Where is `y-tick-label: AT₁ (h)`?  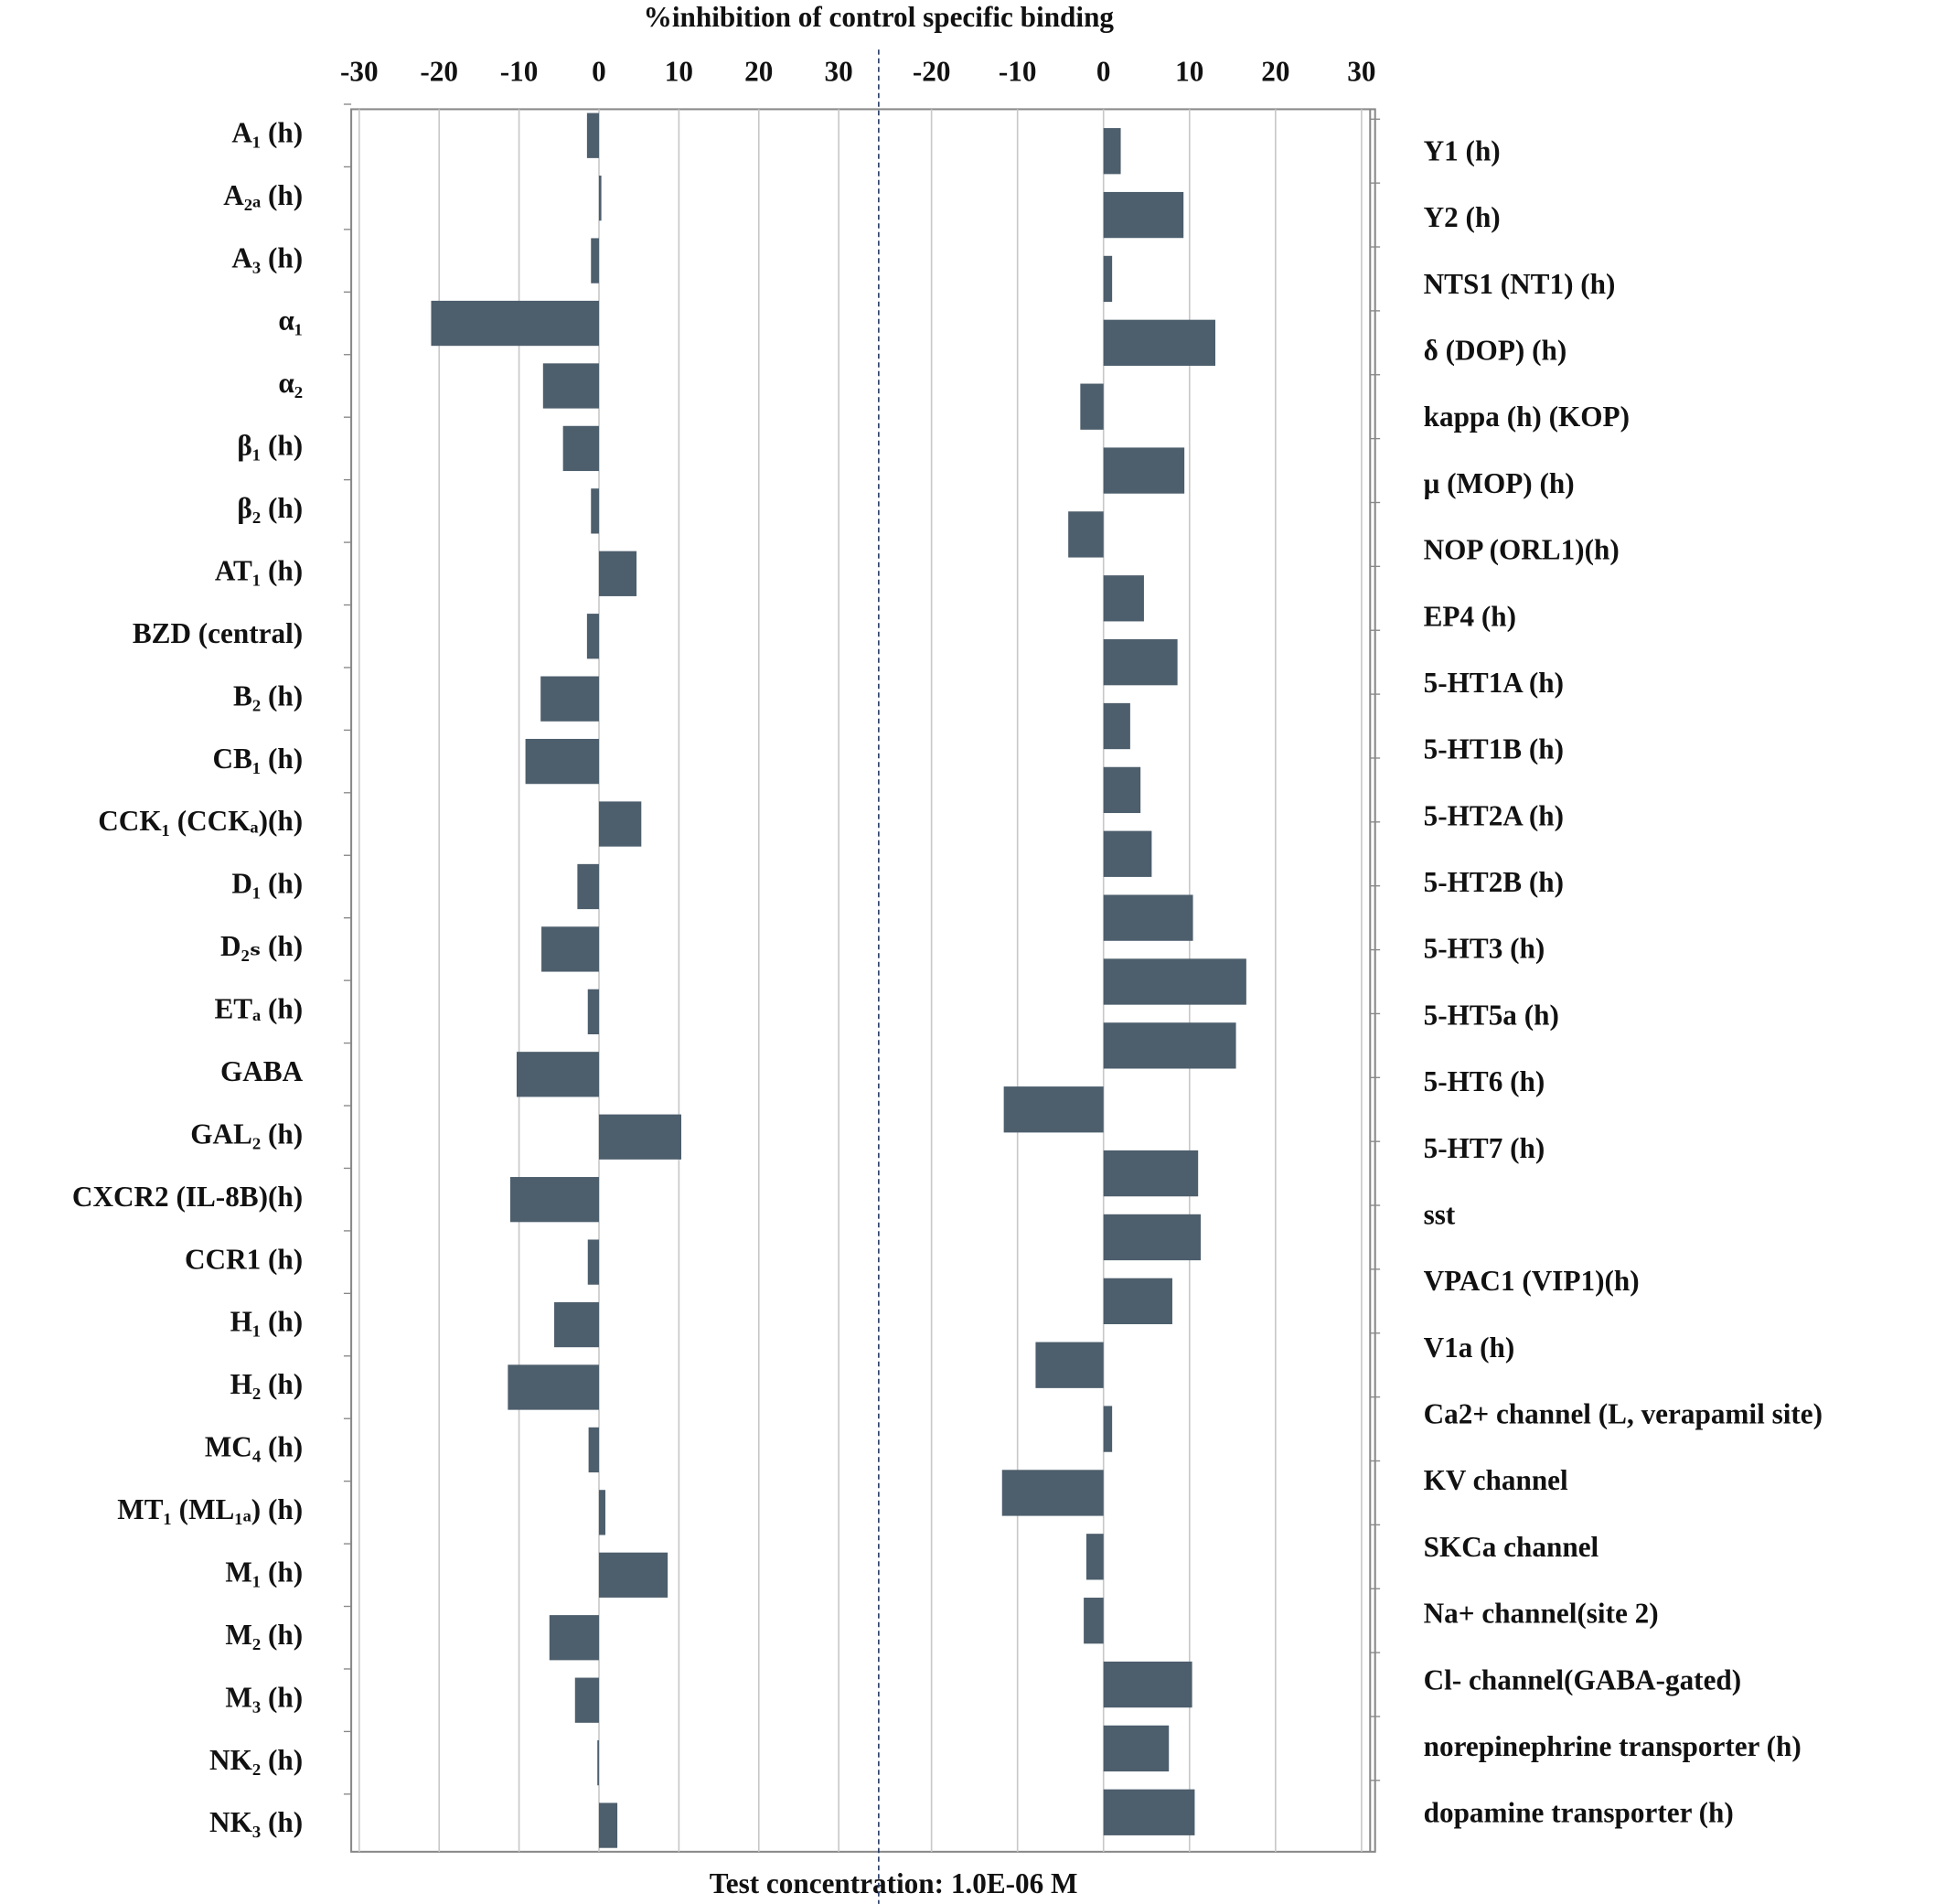 y-tick-label: AT₁ (h) is located at coordinates (259, 570).